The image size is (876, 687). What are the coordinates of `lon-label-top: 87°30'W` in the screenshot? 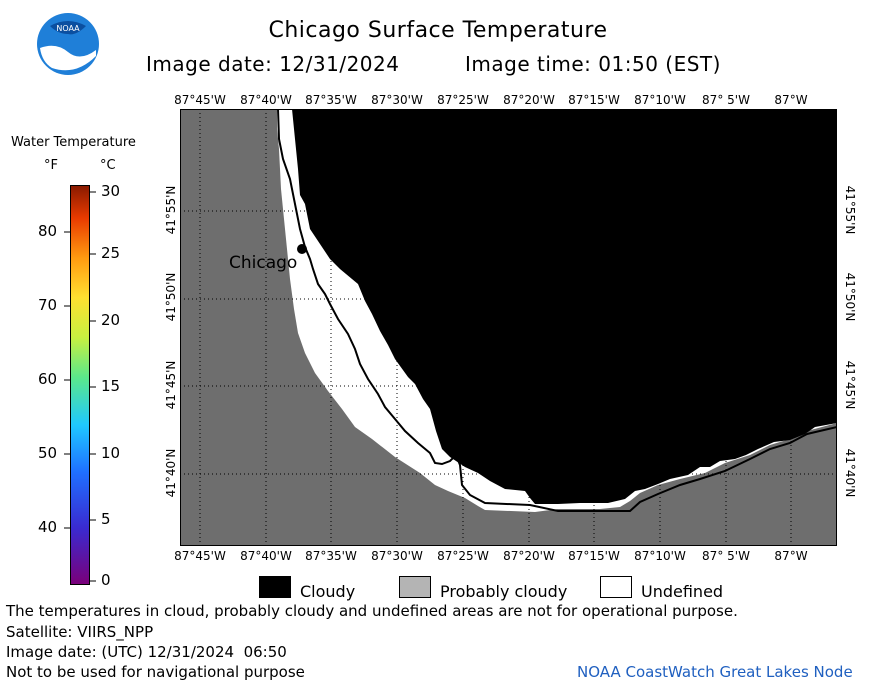 It's located at (397, 100).